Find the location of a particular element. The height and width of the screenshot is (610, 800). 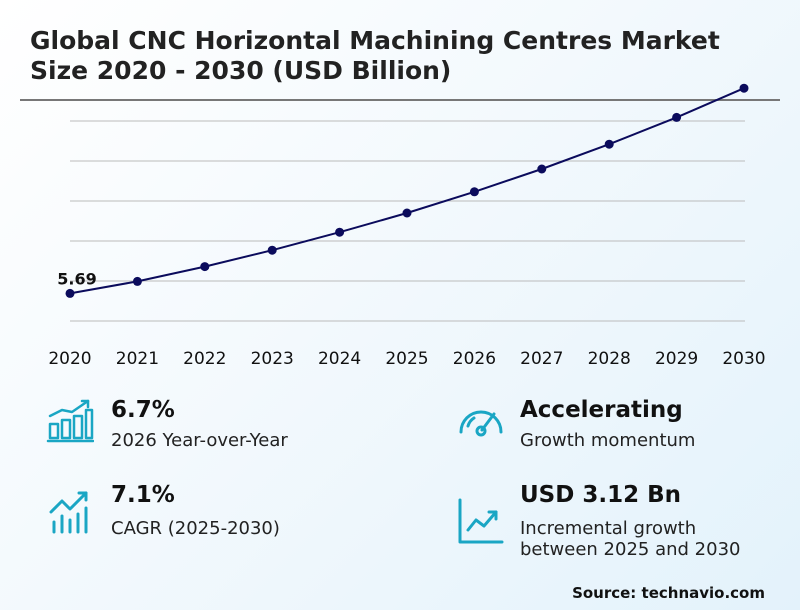

stat-incremental-label-line-2: between 2025 and 2030 is located at coordinates (630, 549).